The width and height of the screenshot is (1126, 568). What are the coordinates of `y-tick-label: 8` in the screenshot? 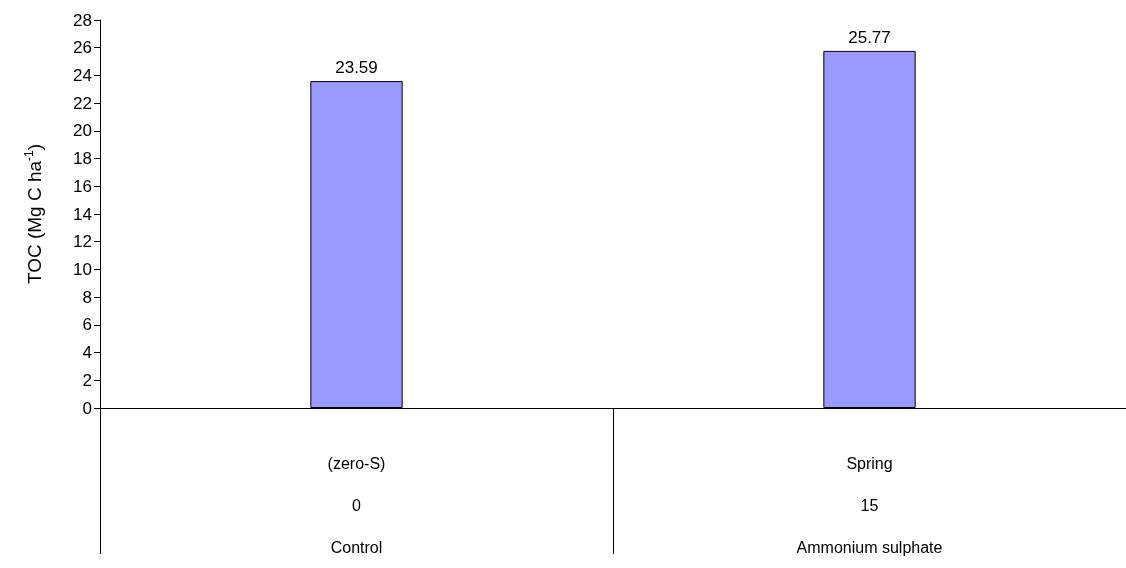 It's located at (87, 297).